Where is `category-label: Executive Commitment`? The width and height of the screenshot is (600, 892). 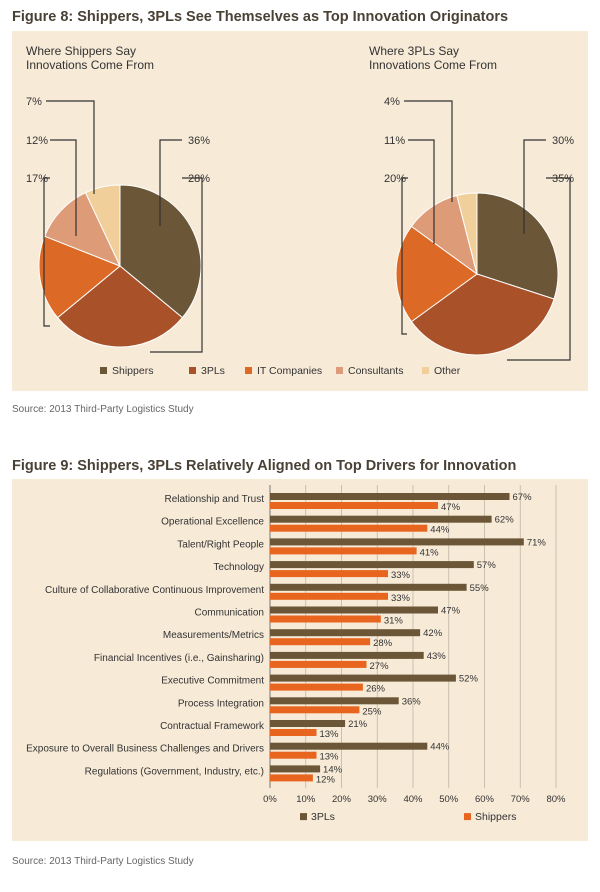
category-label: Executive Commitment is located at coordinates (212, 681).